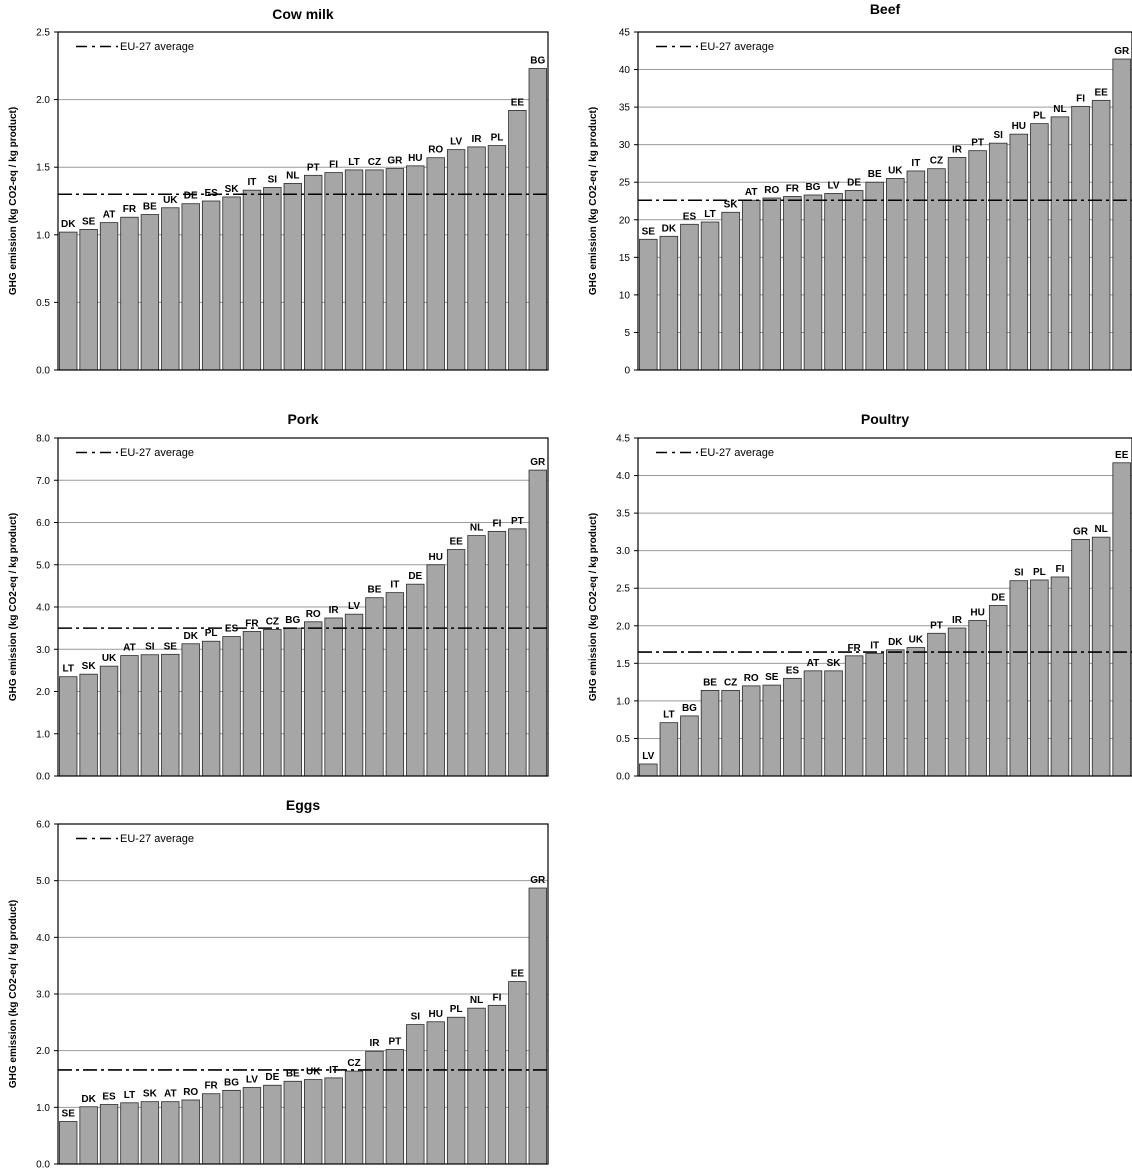 The image size is (1132, 1173). I want to click on bar-label: BG, so click(231, 1082).